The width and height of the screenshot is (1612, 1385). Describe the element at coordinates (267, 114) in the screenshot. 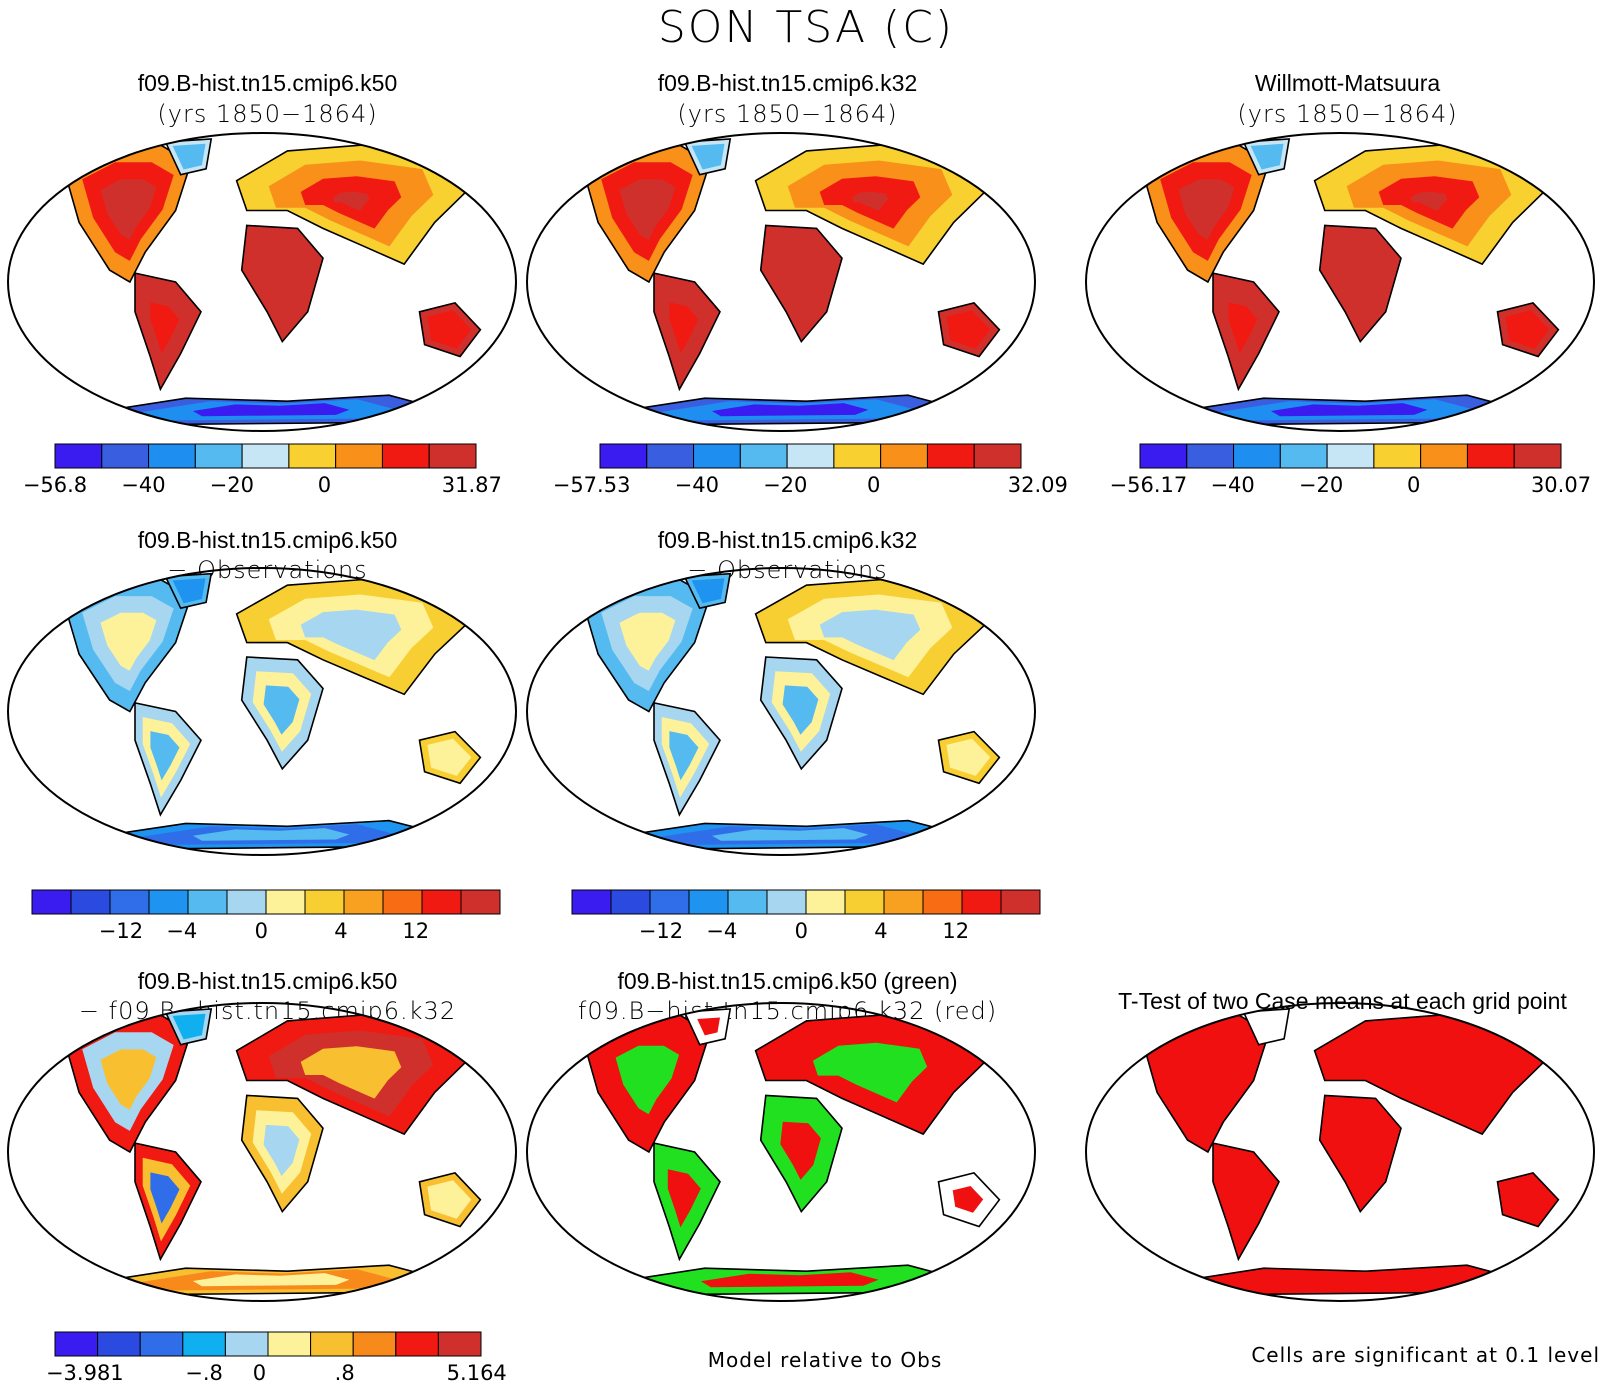

I see `panel-1-subtitle: (yrs 1850−1864)` at that location.